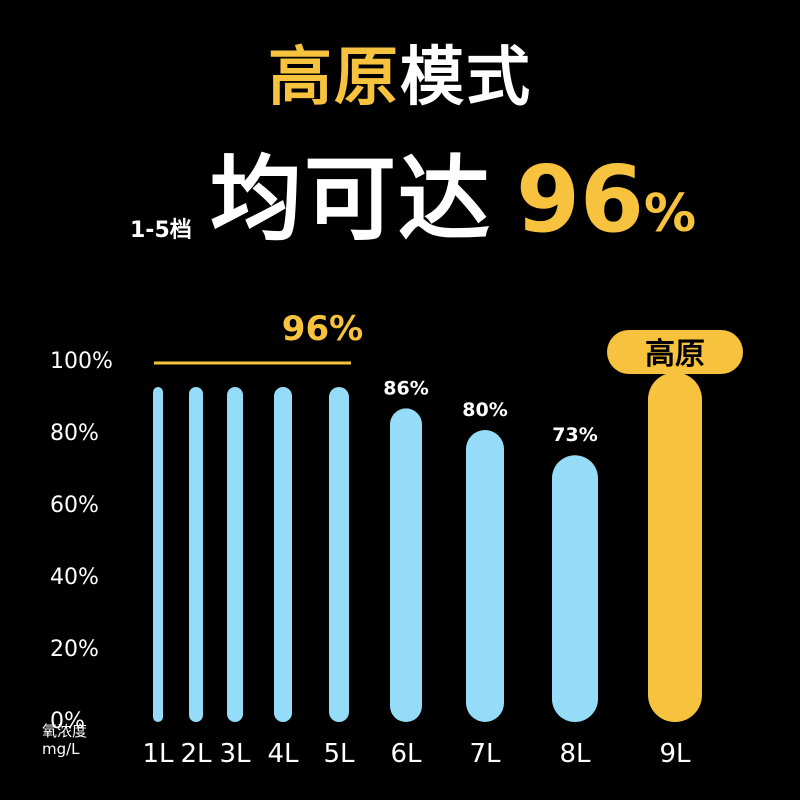  Describe the element at coordinates (235, 554) in the screenshot. I see `bar-3L` at that location.